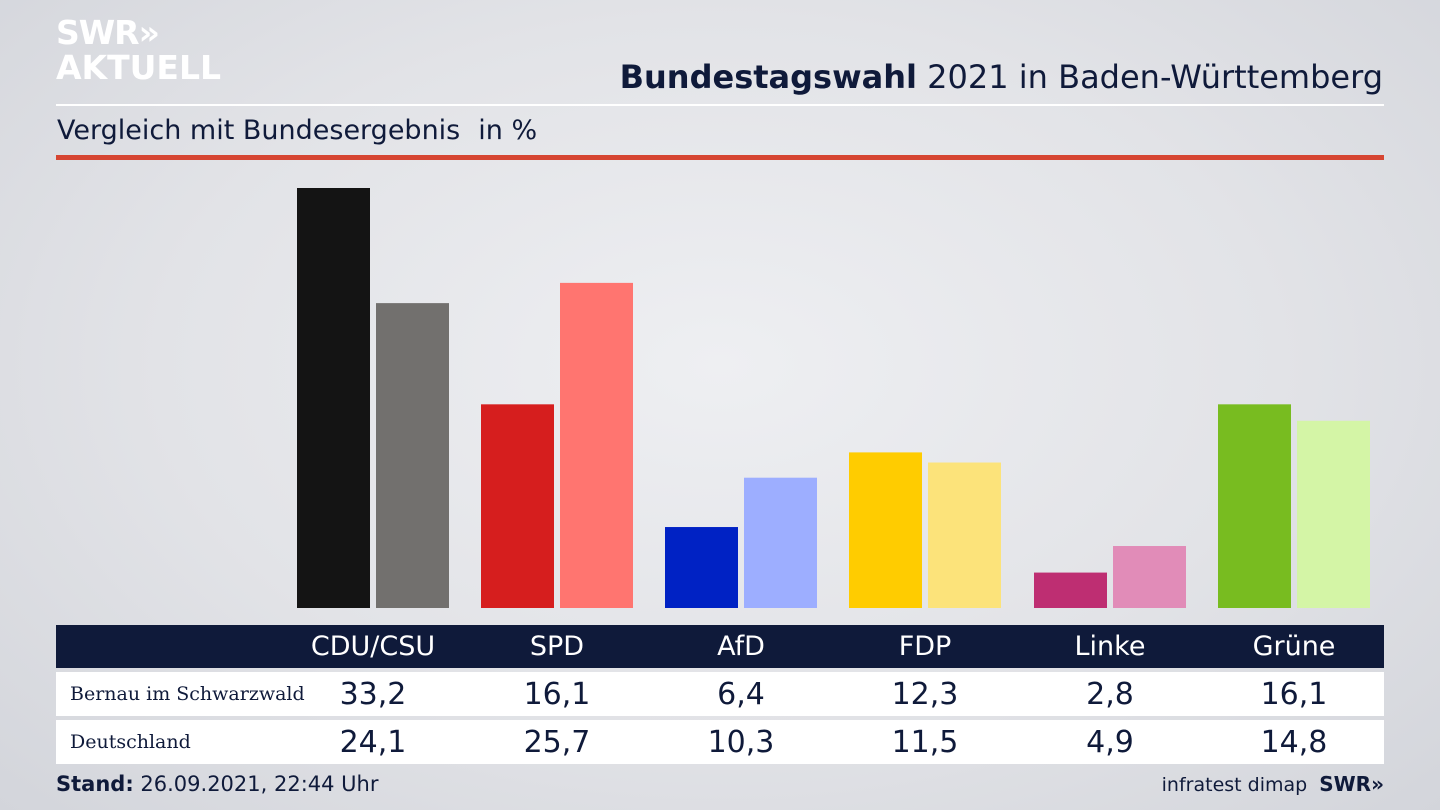 The height and width of the screenshot is (810, 1440). What do you see at coordinates (1110, 742) in the screenshot?
I see `value-cell-linke: 4,9` at bounding box center [1110, 742].